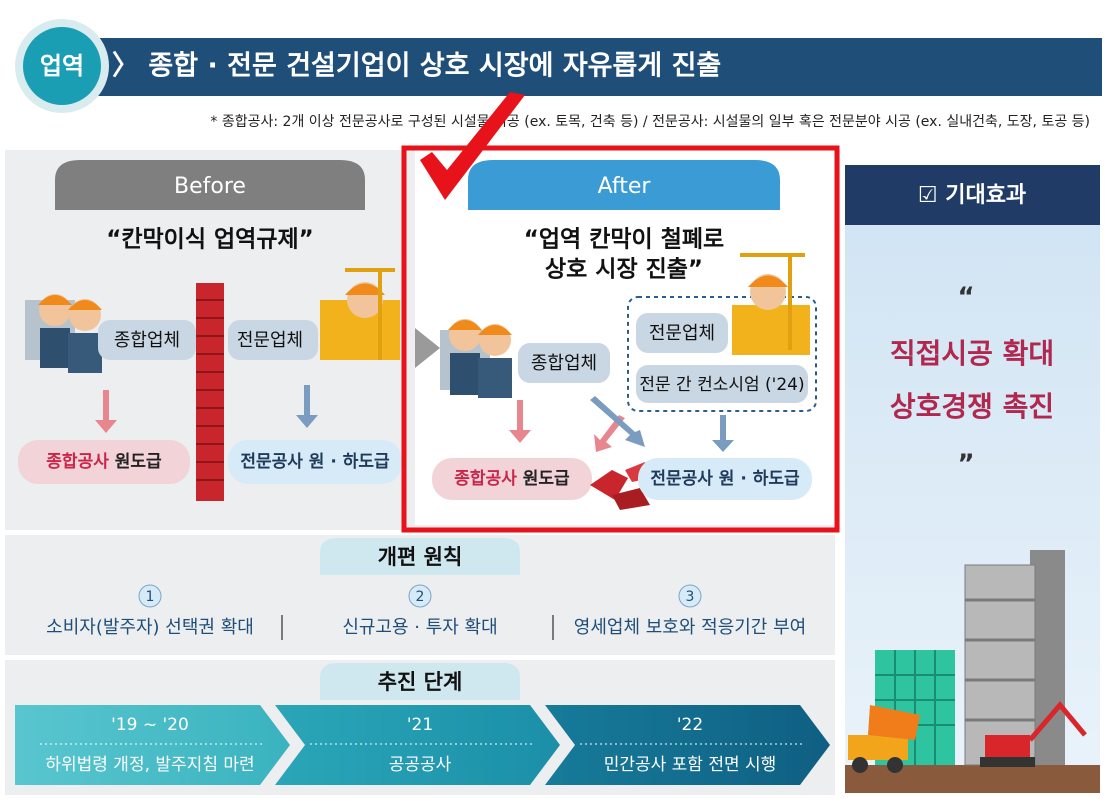  I want to click on before-tab-text: Before, so click(210, 186).